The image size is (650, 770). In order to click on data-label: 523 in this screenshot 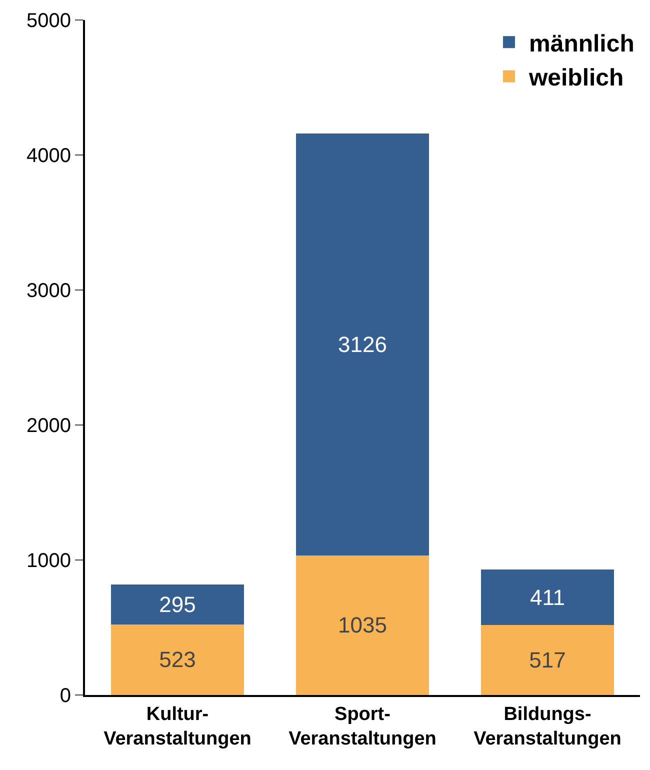, I will do `click(177, 659)`.